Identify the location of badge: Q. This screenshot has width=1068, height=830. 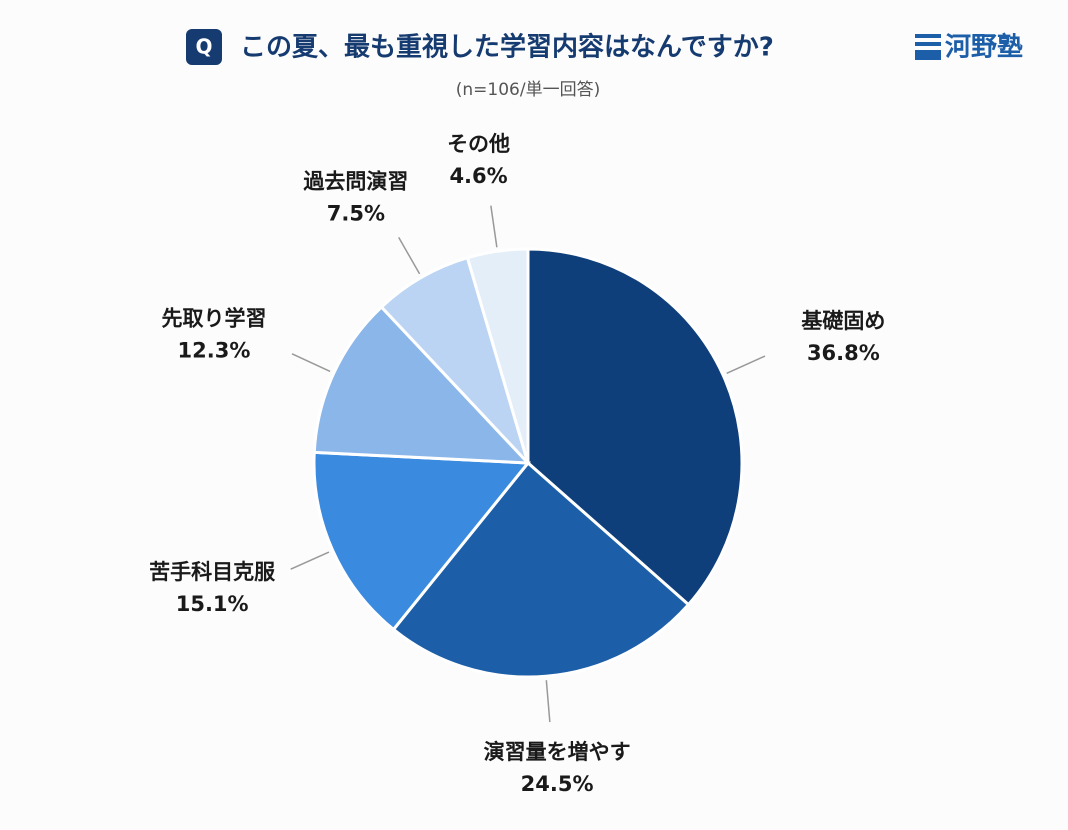
(203, 47).